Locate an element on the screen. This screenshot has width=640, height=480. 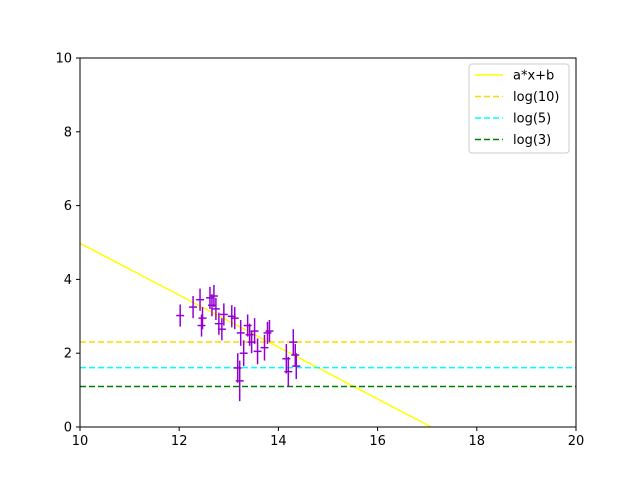
x-tick-label: 16 is located at coordinates (377, 441).